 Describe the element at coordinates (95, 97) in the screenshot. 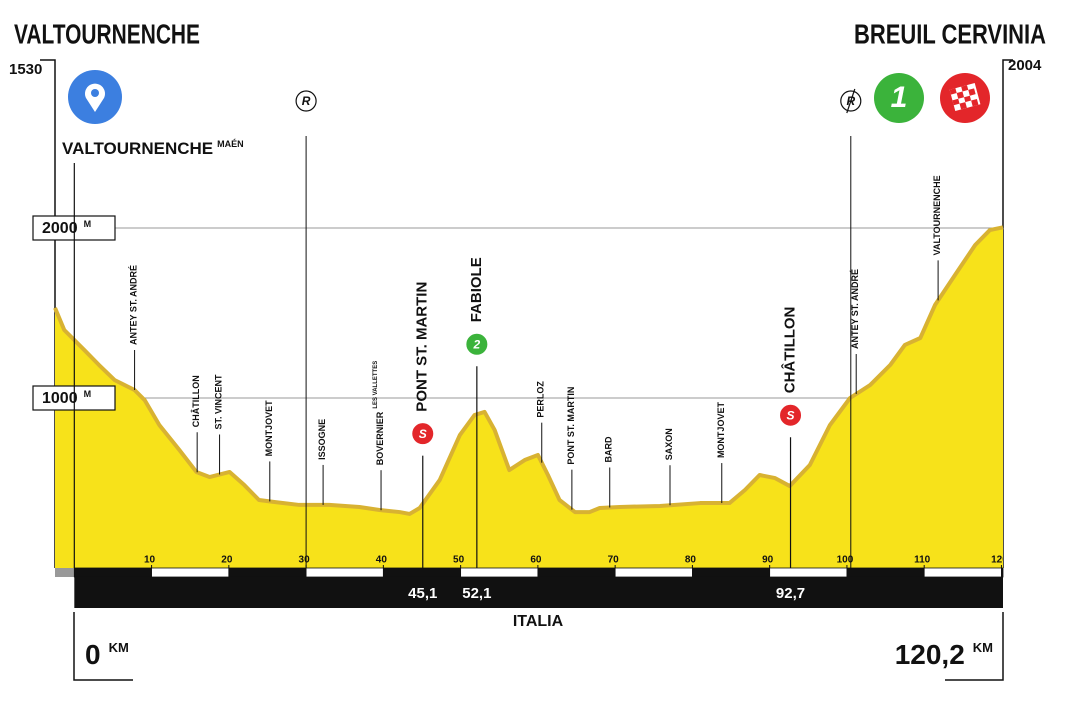

I see `start-icon` at that location.